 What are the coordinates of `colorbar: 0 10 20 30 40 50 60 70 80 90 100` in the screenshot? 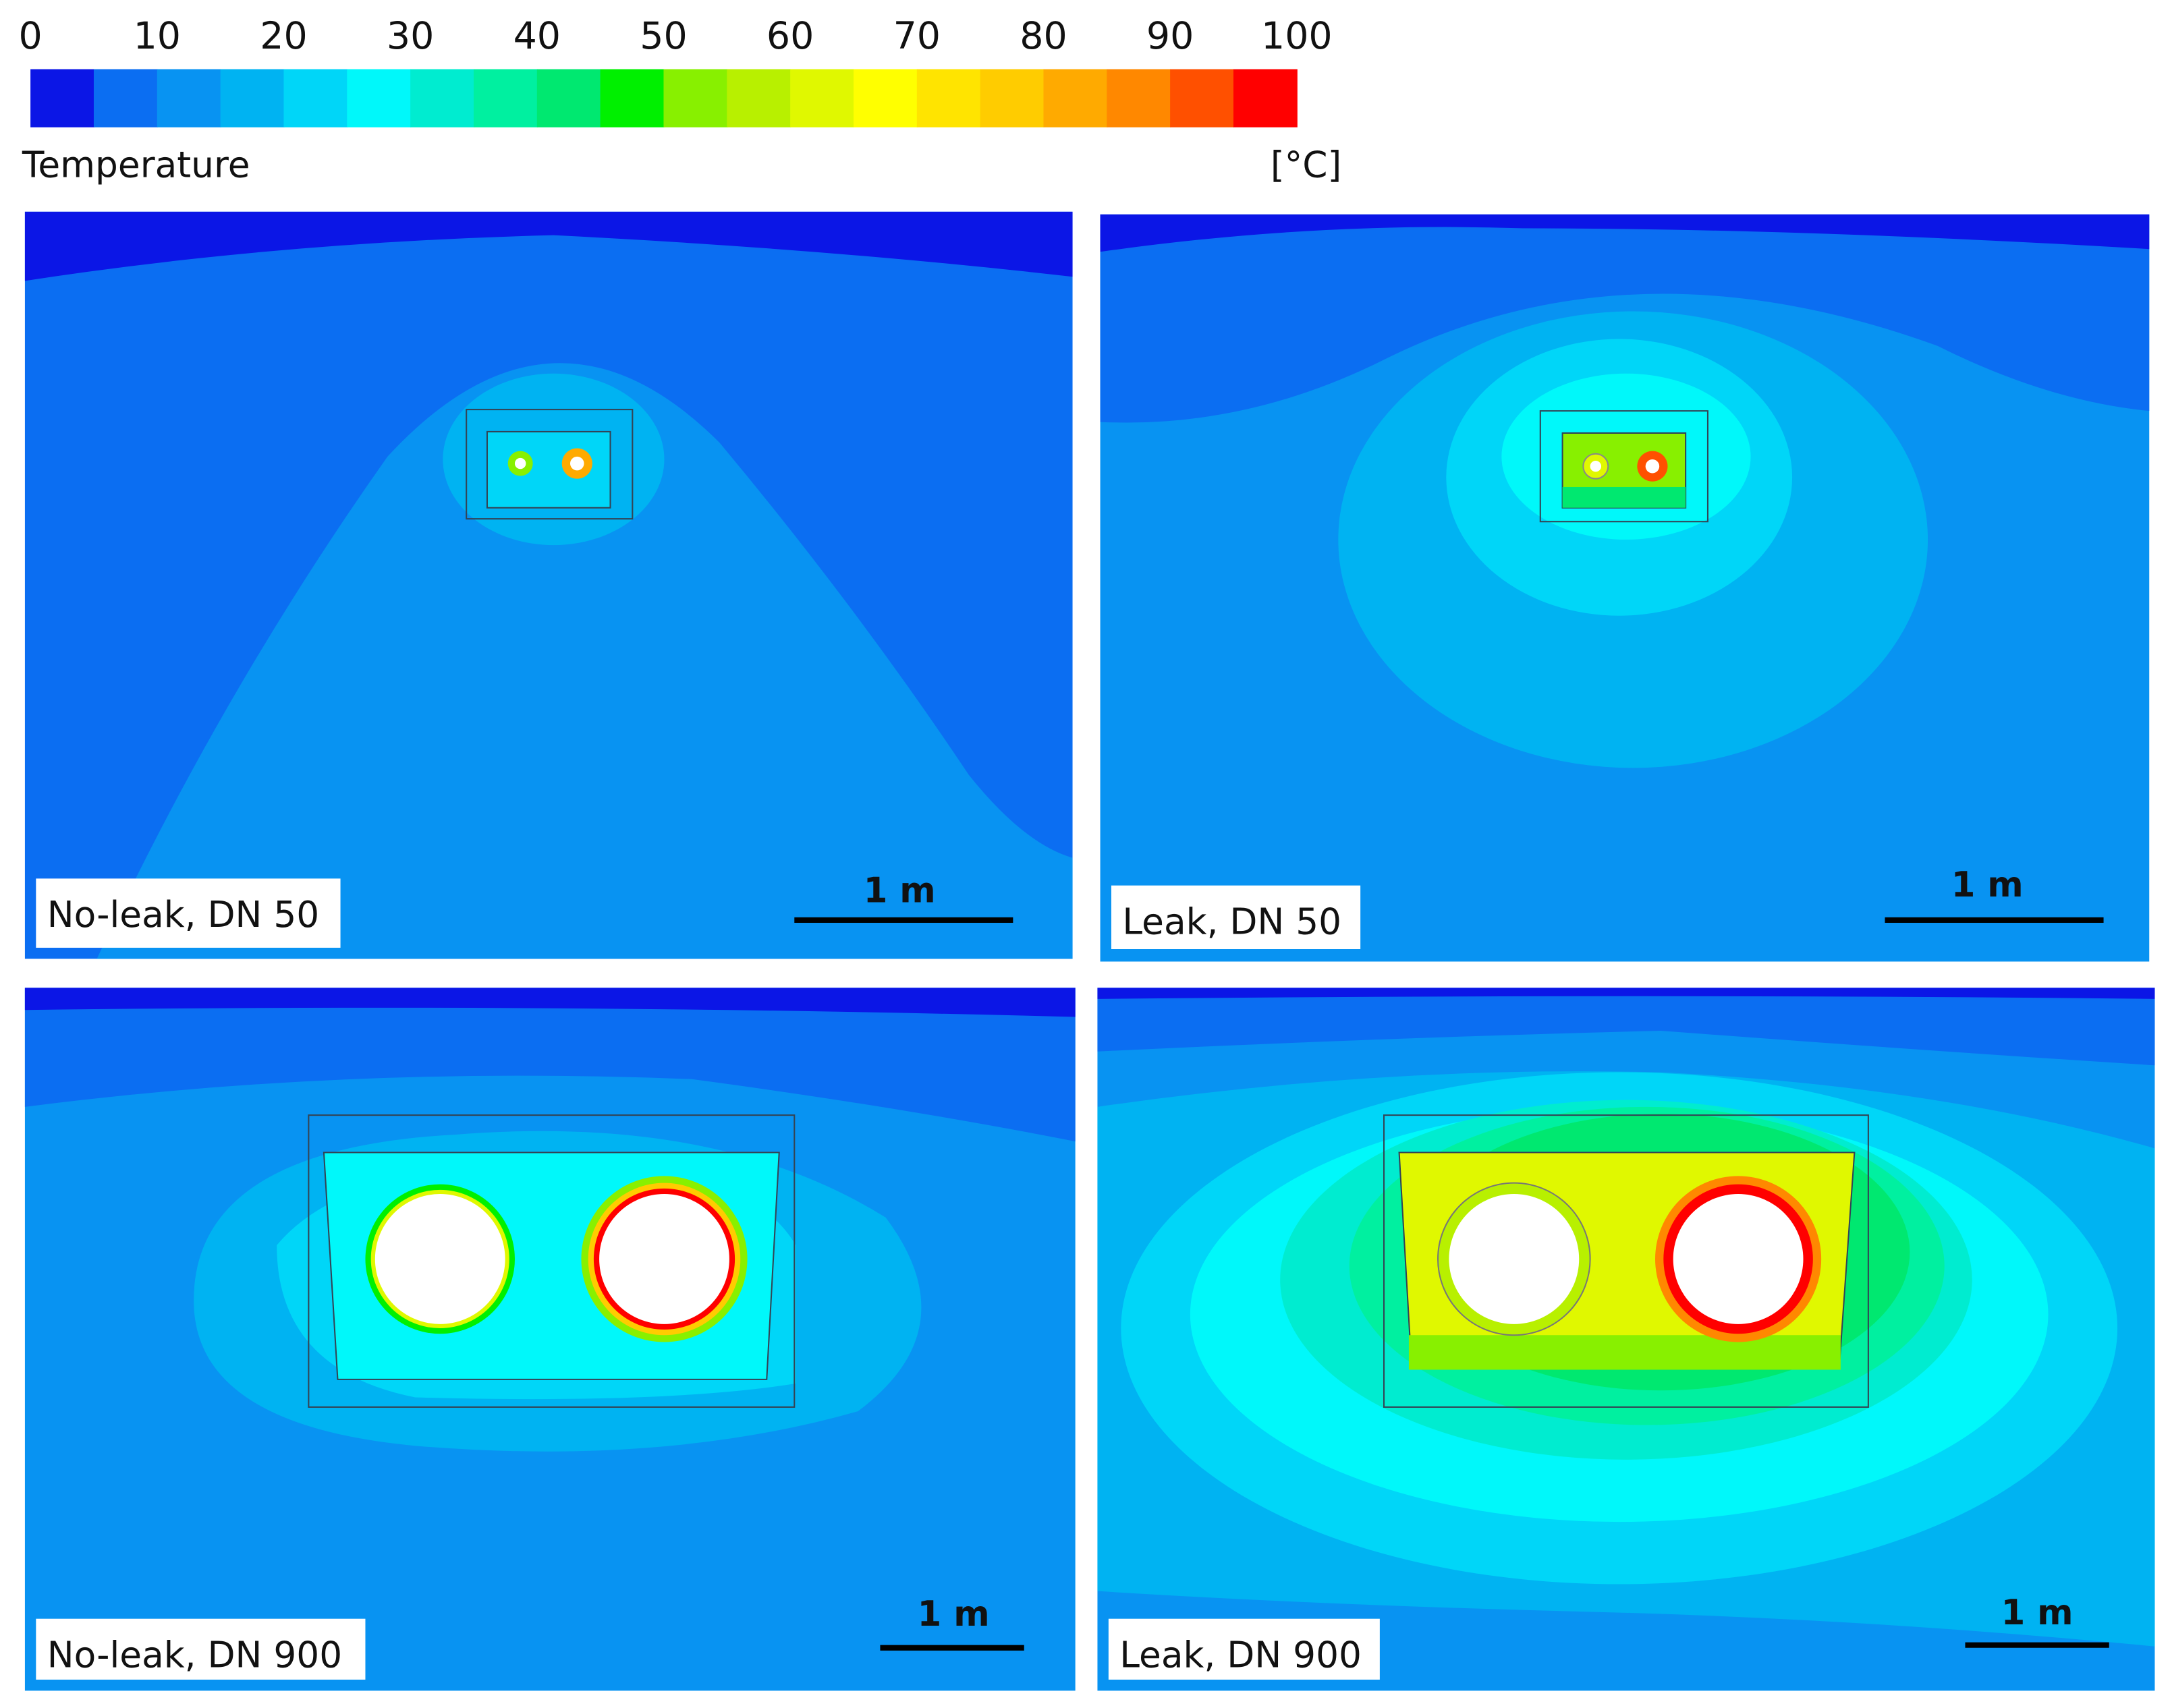 It's located at (676, 71).